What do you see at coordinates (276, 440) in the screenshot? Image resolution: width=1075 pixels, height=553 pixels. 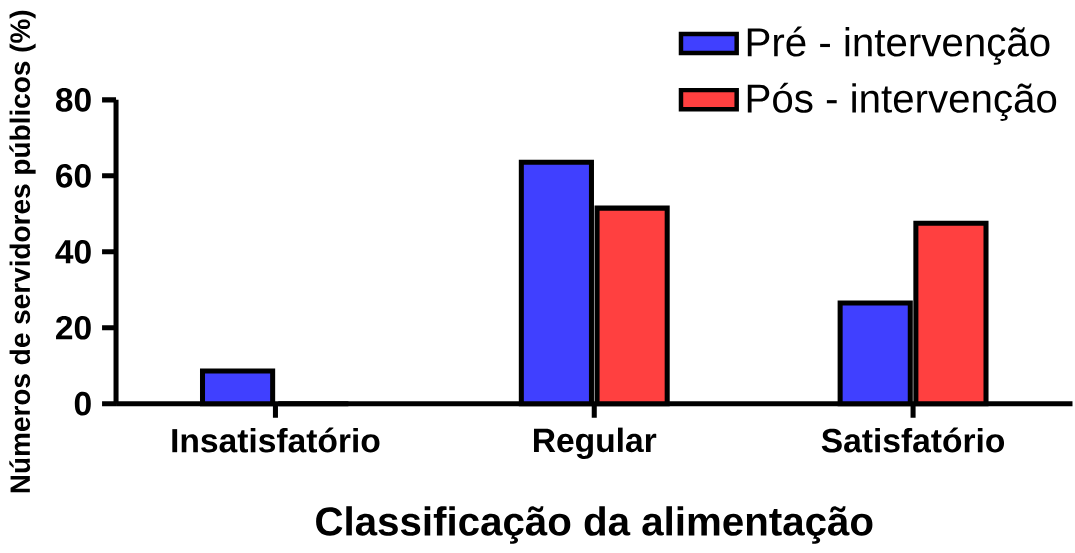 I see `x-tick-label: Insatisfatório` at bounding box center [276, 440].